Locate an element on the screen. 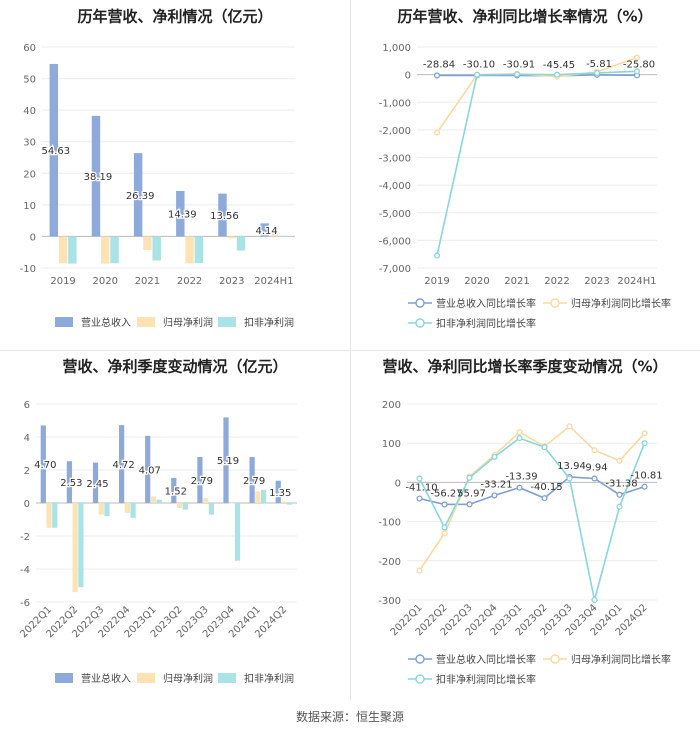  legend-label: 营业总收入同比增长率 is located at coordinates (486, 303).